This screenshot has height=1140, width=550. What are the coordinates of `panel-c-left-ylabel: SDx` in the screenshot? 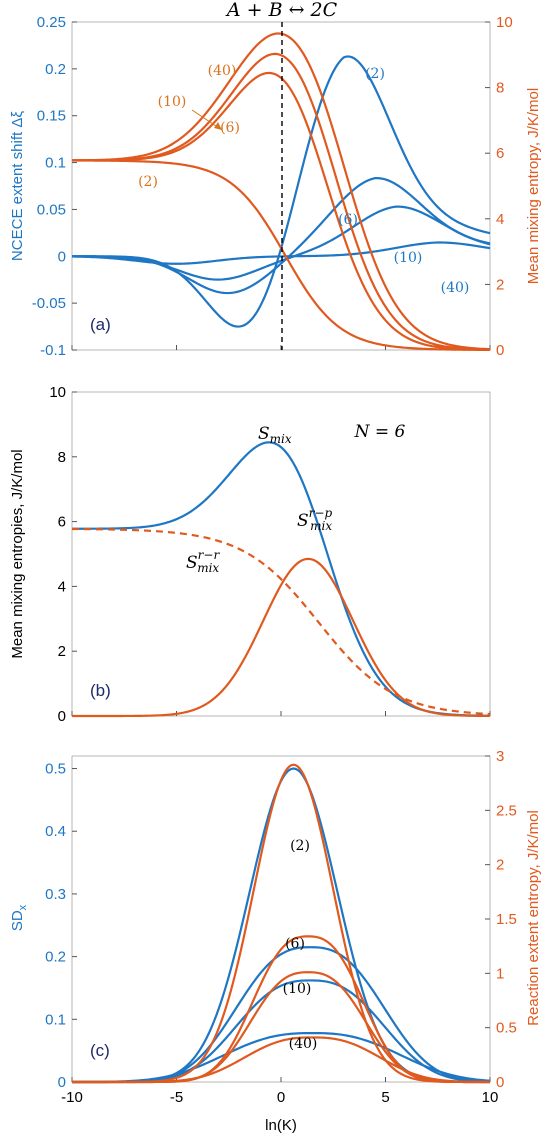 It's located at (19, 917).